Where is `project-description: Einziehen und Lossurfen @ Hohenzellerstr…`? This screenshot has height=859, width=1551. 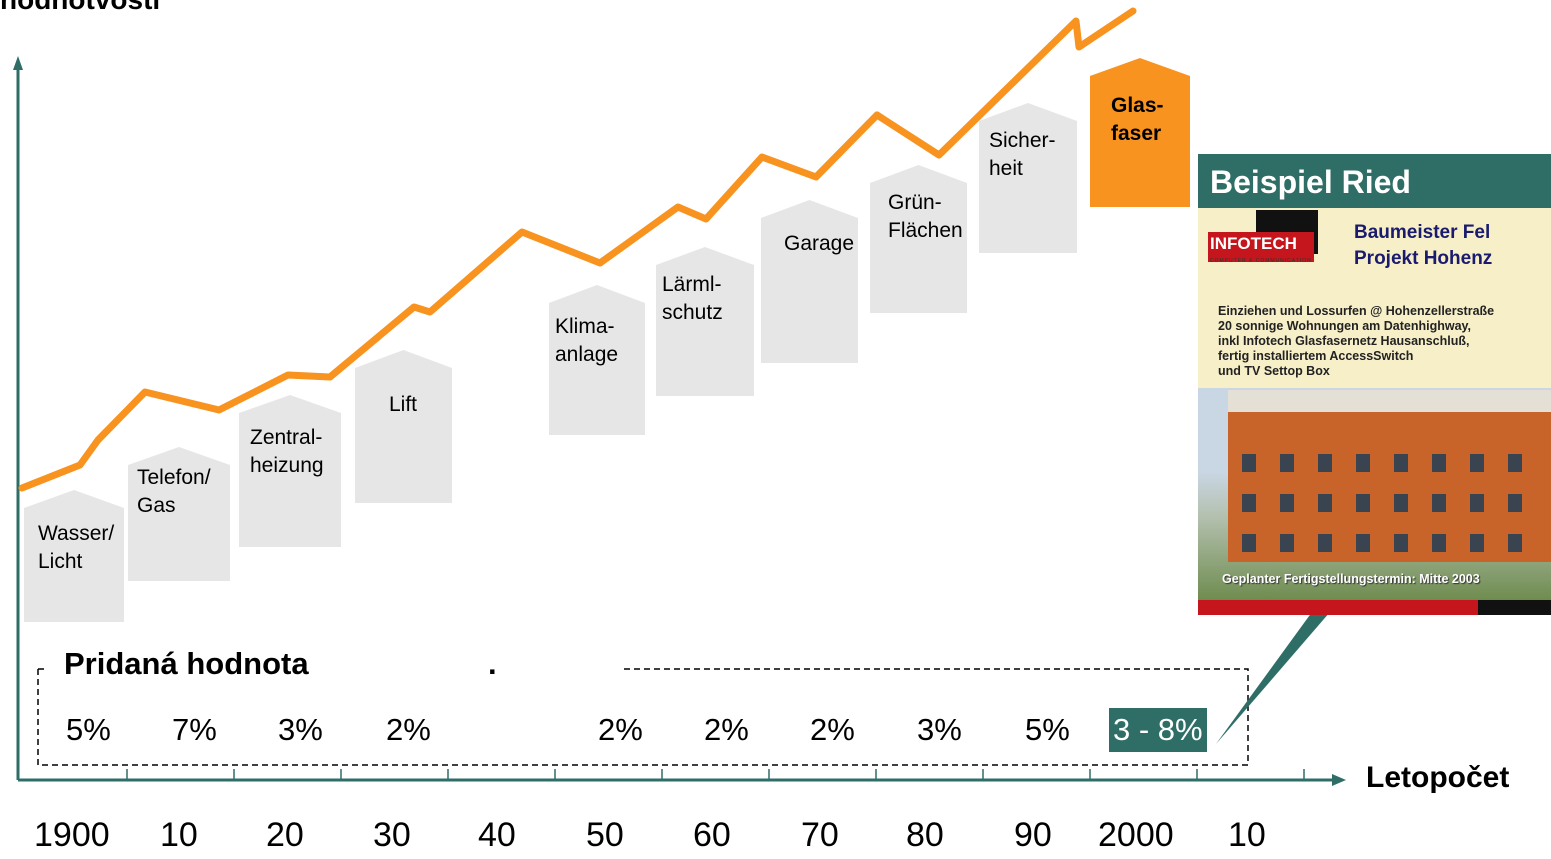 project-description: Einziehen und Lossurfen @ Hohenzellerstr… is located at coordinates (1356, 341).